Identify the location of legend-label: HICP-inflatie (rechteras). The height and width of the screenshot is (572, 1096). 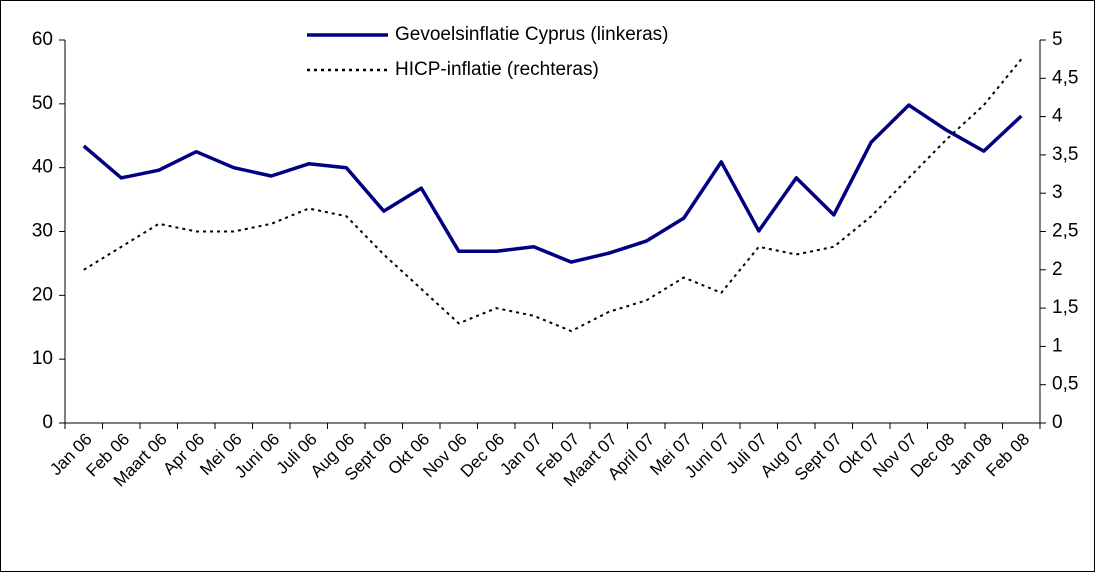
(497, 69).